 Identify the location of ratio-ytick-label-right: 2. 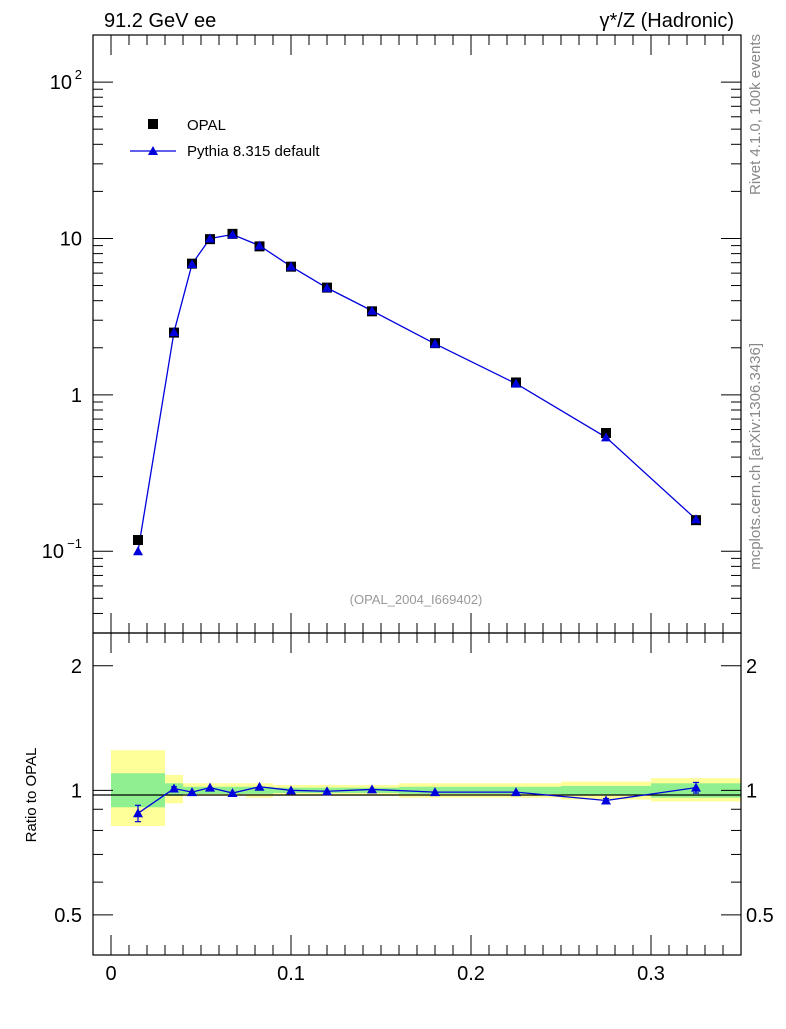
(751, 667).